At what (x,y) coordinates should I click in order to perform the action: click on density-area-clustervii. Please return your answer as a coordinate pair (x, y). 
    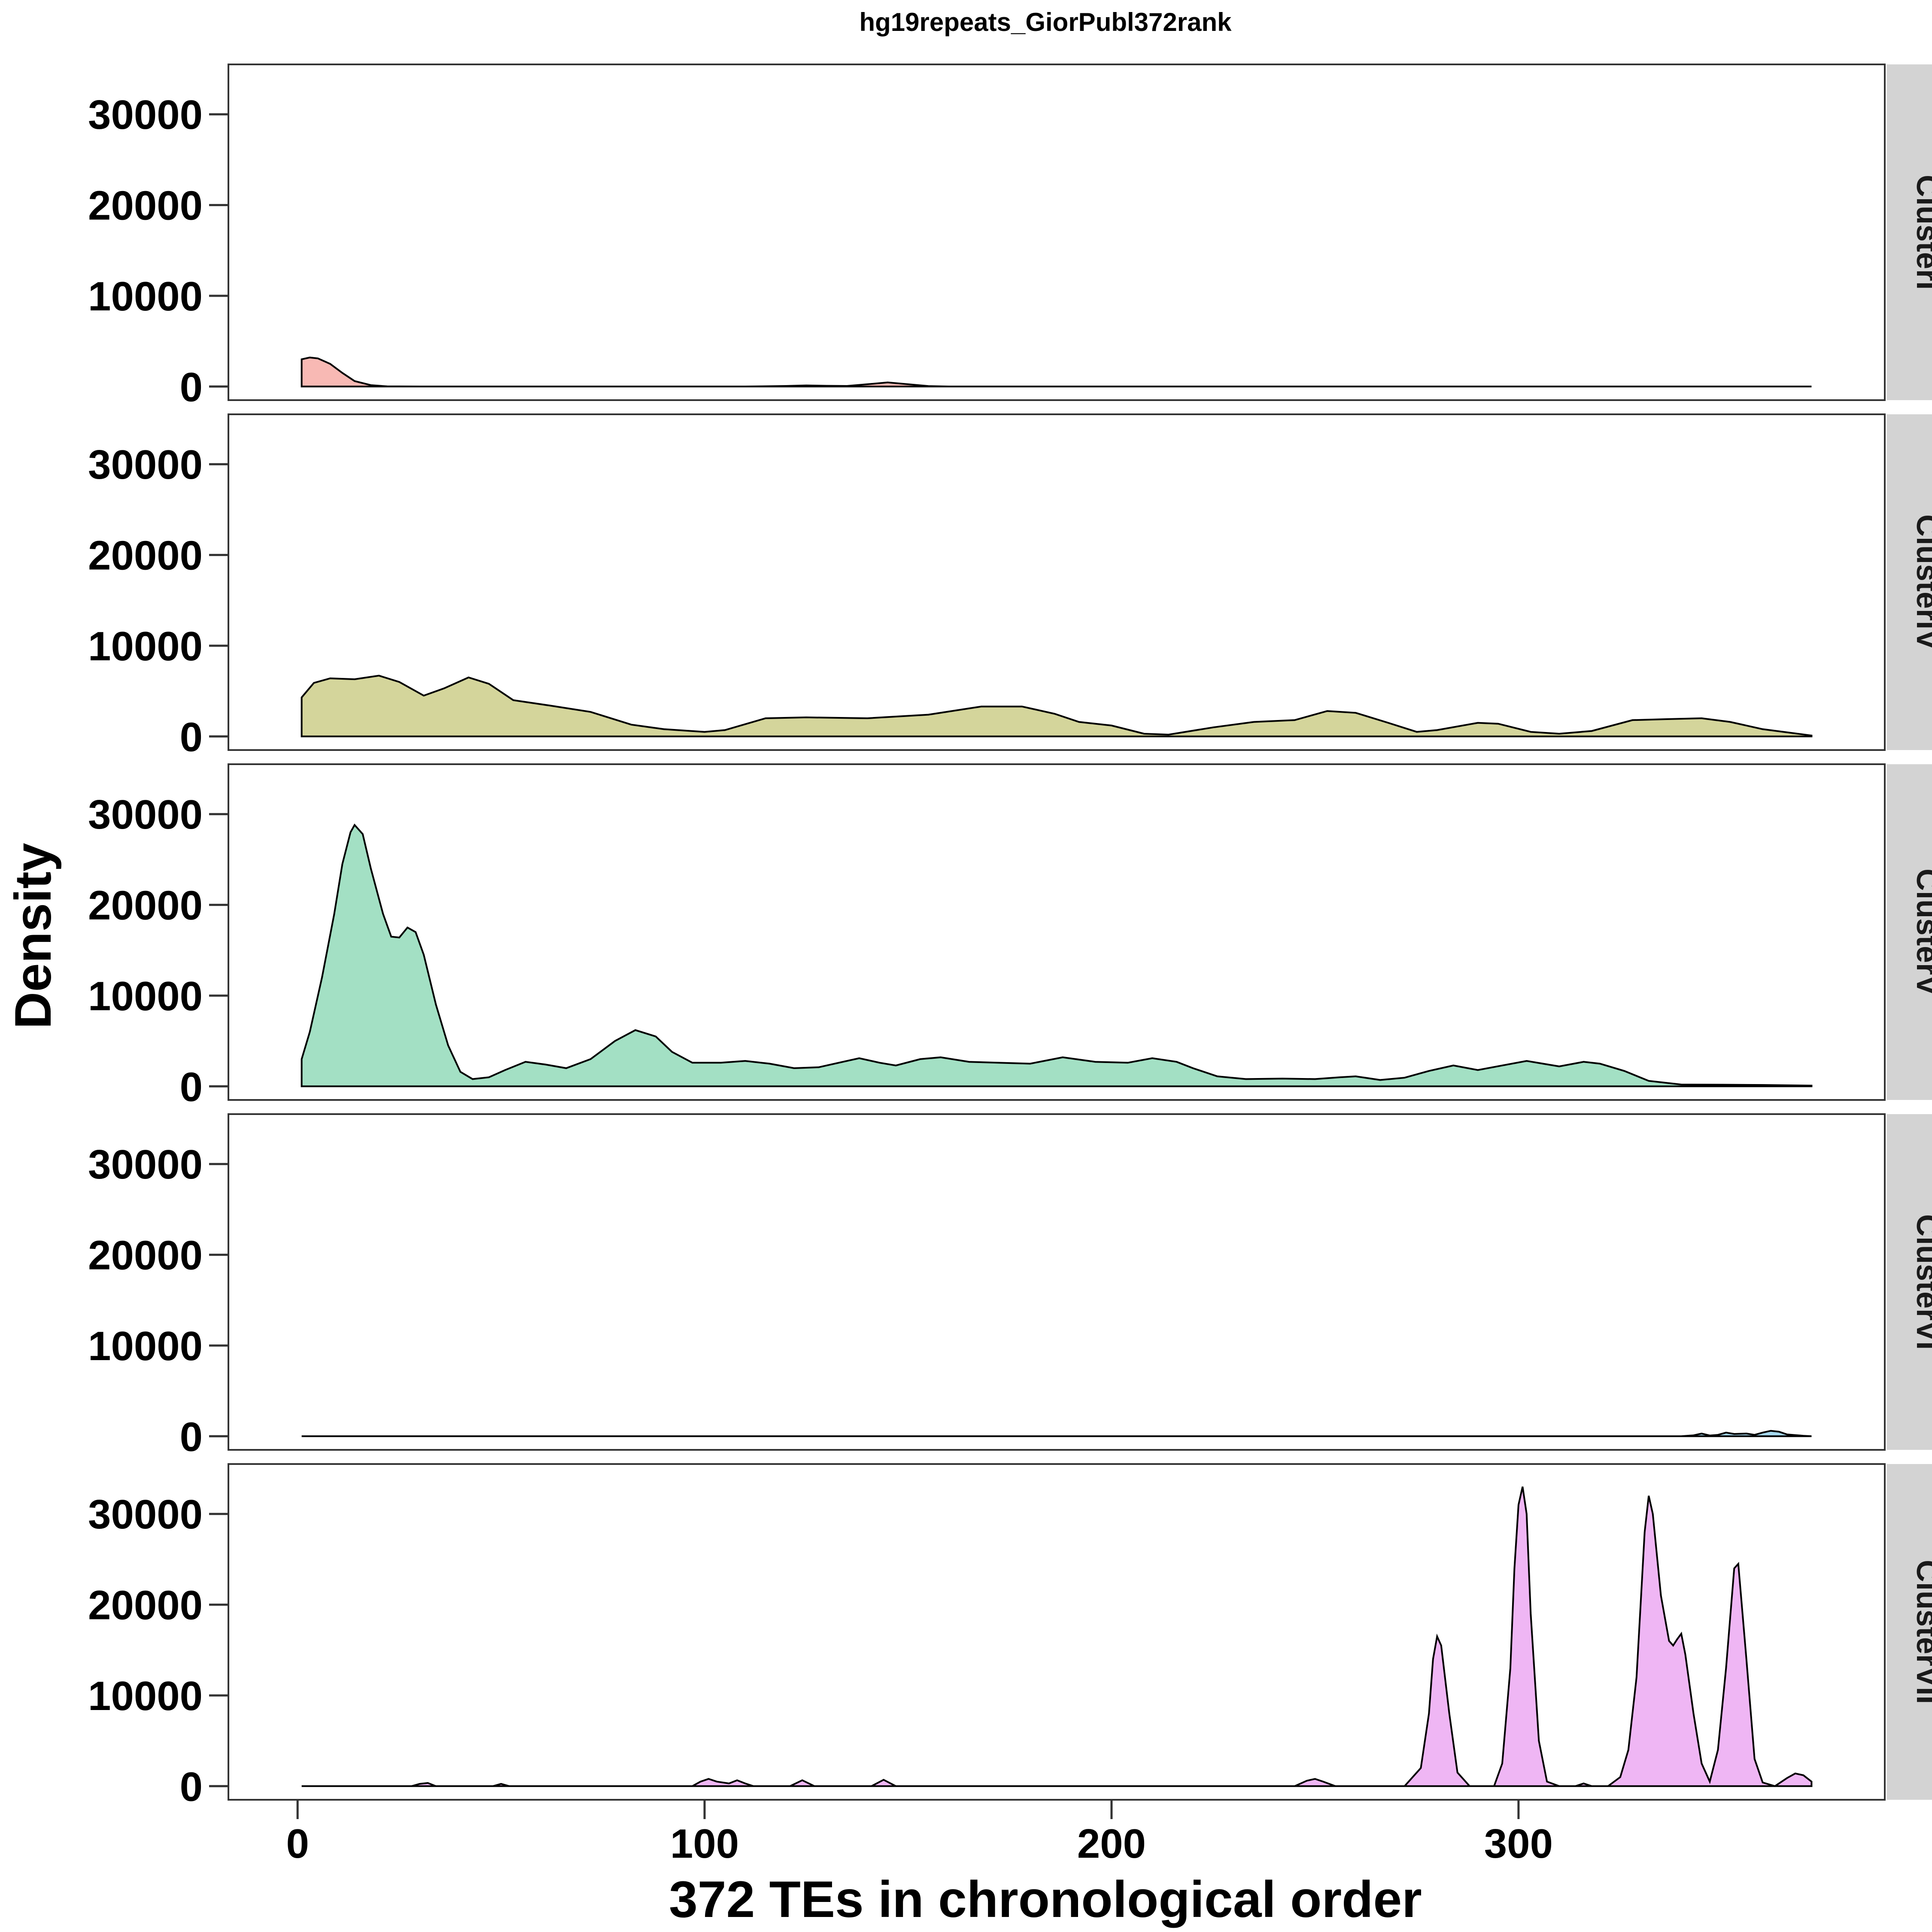
    Looking at the image, I should click on (1057, 1636).